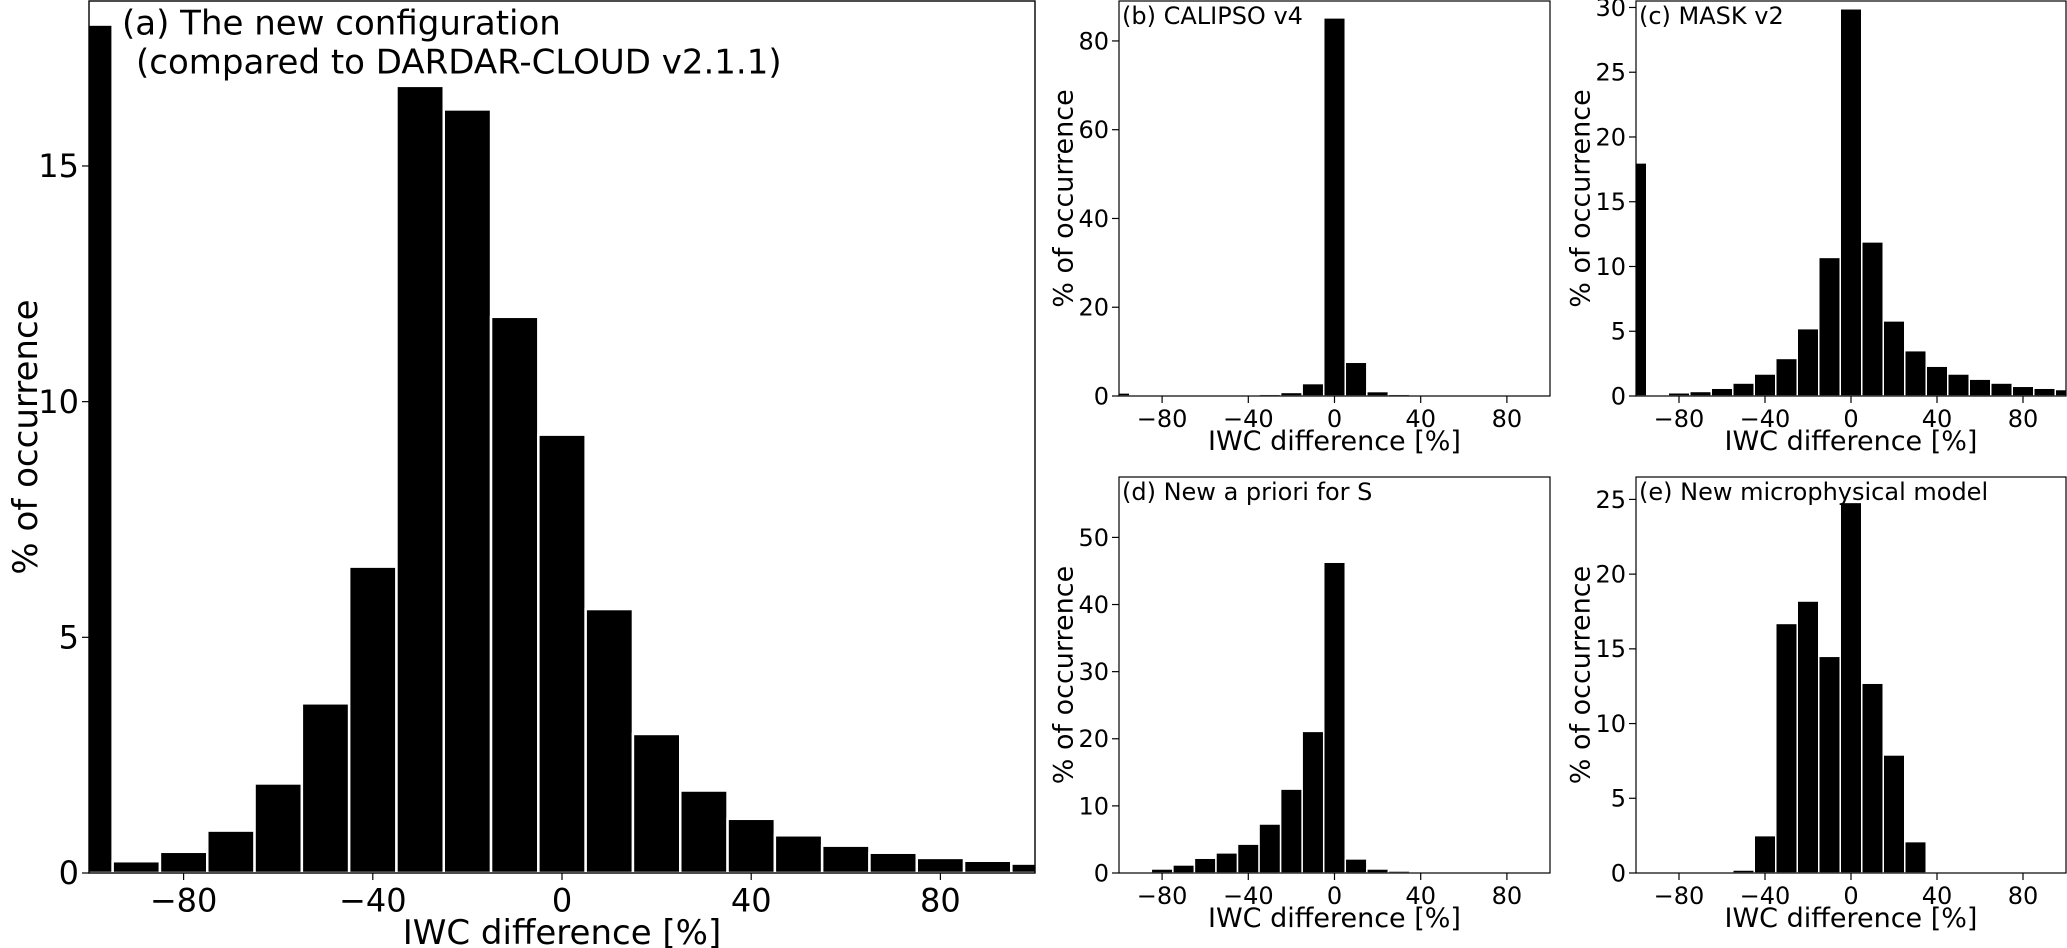  I want to click on panel-c-y-tick-label: 15, so click(1610, 202).